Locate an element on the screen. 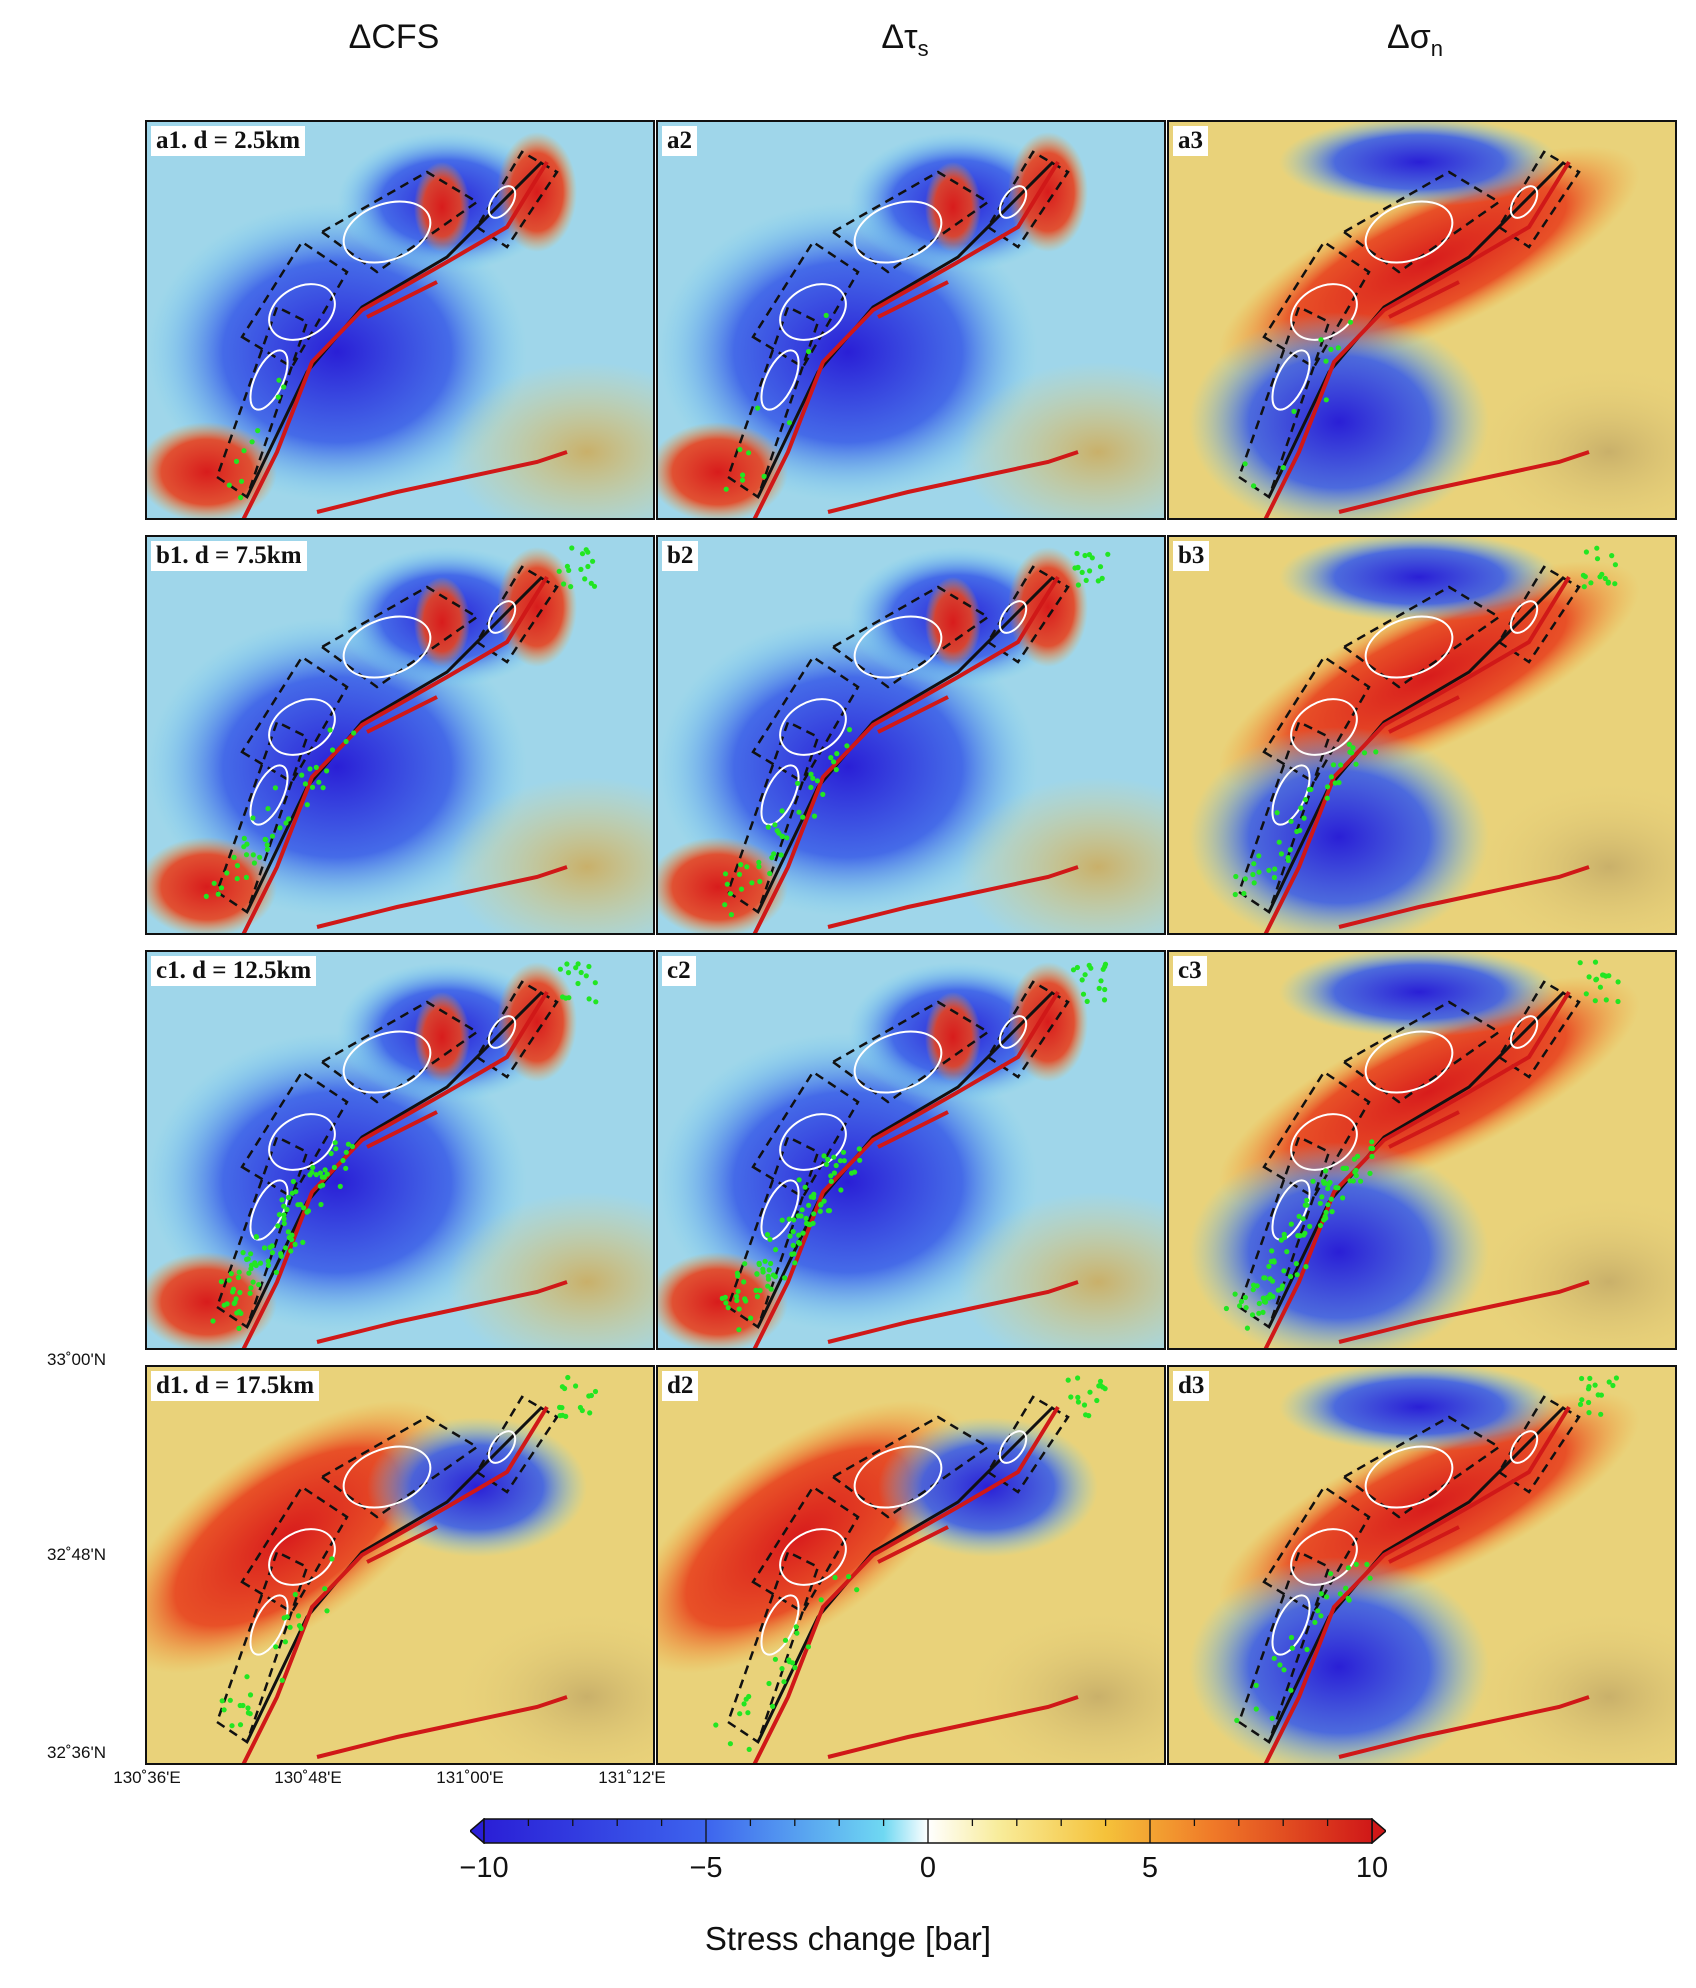  fault-line-black is located at coordinates (394, 744).